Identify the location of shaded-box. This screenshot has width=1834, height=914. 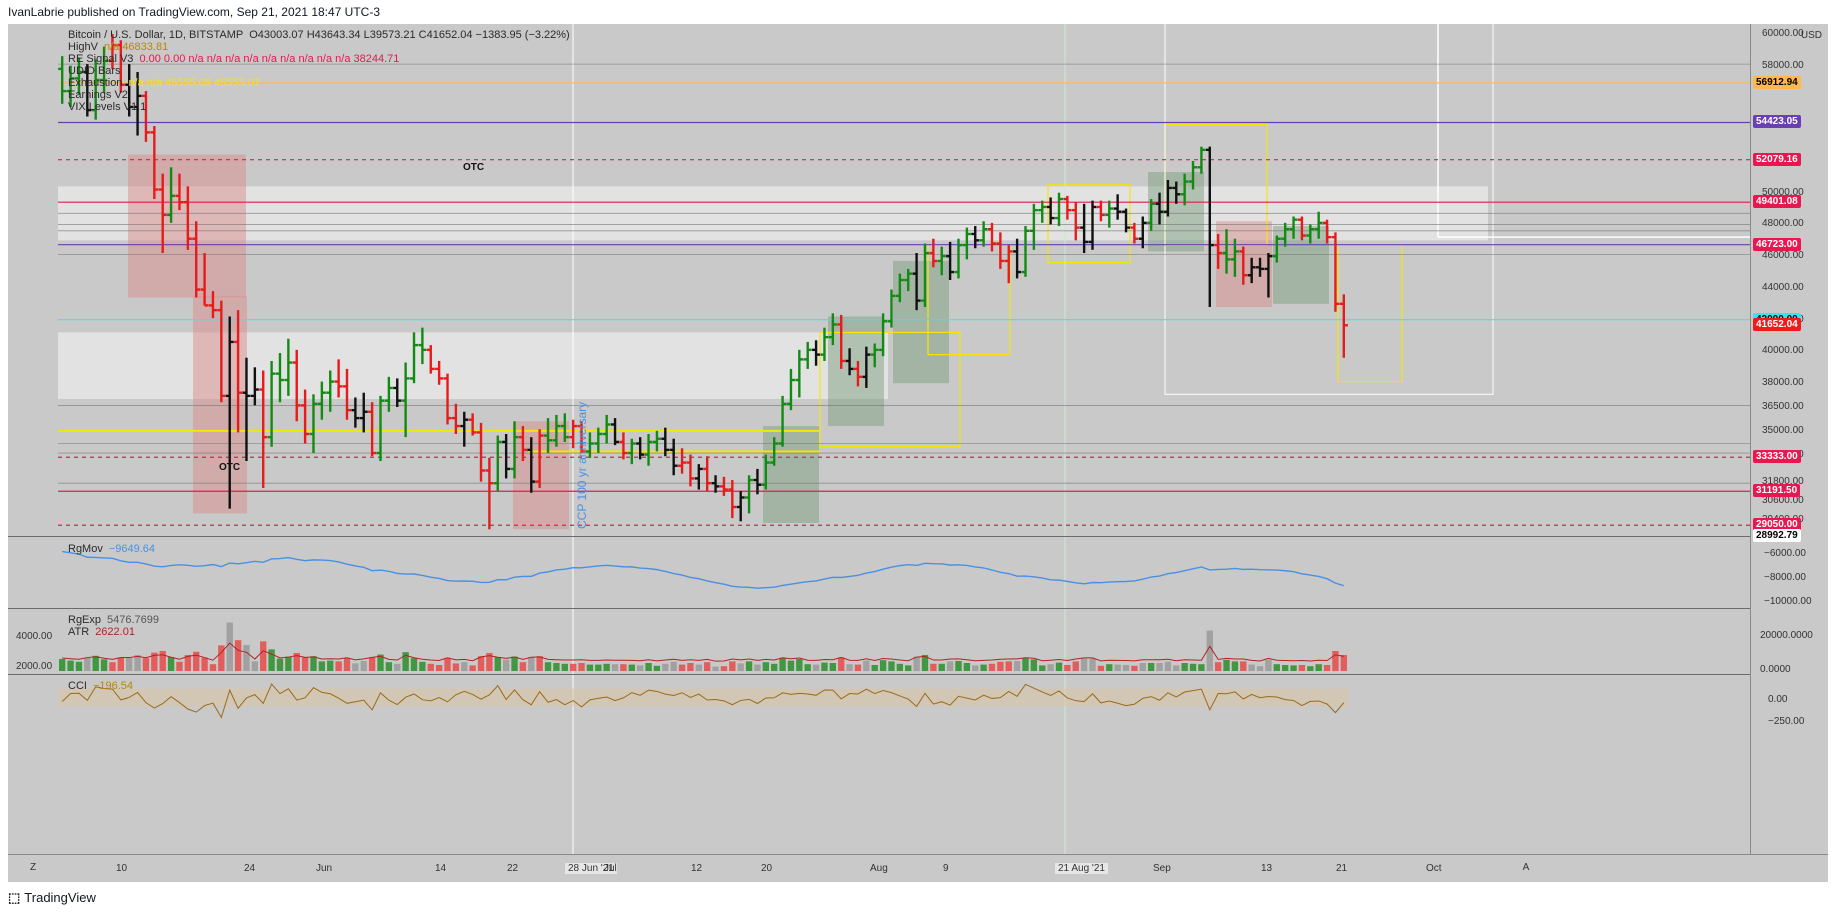
(791, 474).